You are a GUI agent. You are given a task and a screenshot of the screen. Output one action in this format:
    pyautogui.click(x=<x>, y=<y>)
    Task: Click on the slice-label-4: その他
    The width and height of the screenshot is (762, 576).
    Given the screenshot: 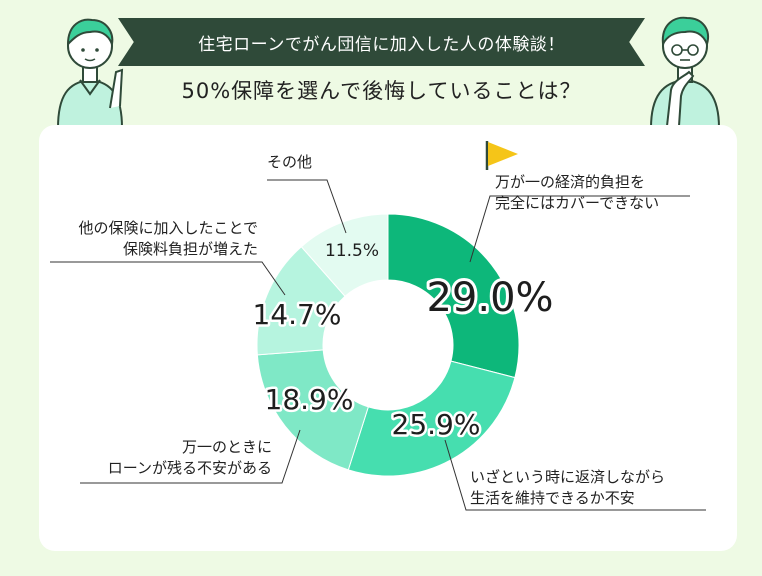 What is the action you would take?
    pyautogui.click(x=289, y=162)
    